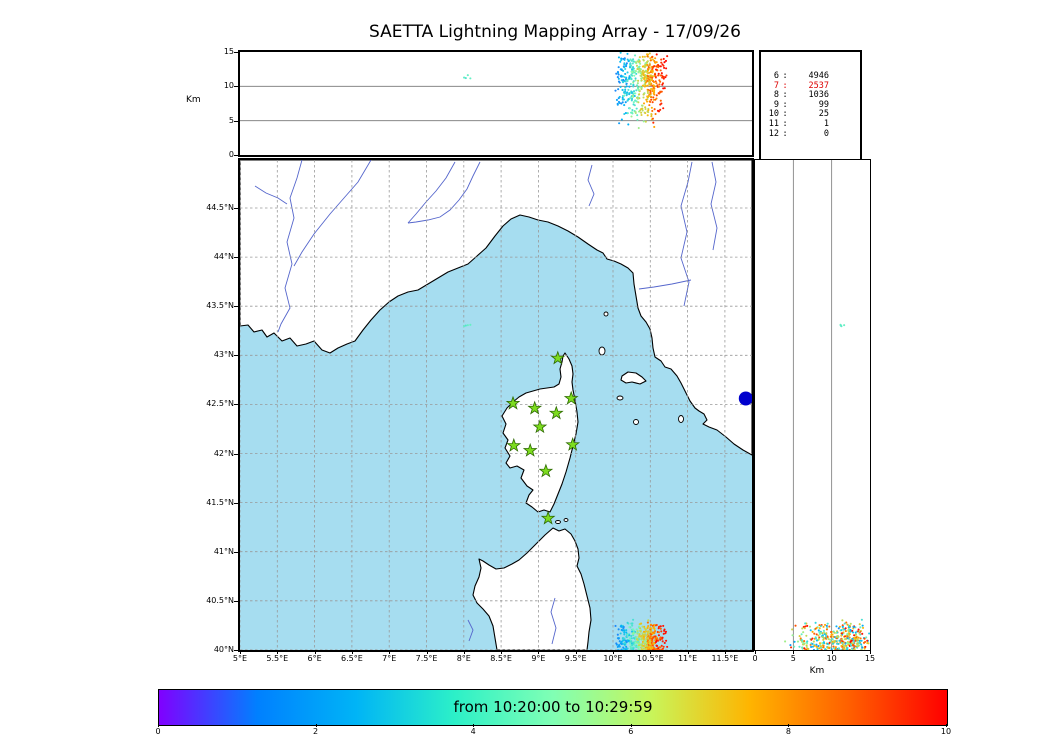  I want to click on station-level-count-row: 11: 1, so click(810, 124).